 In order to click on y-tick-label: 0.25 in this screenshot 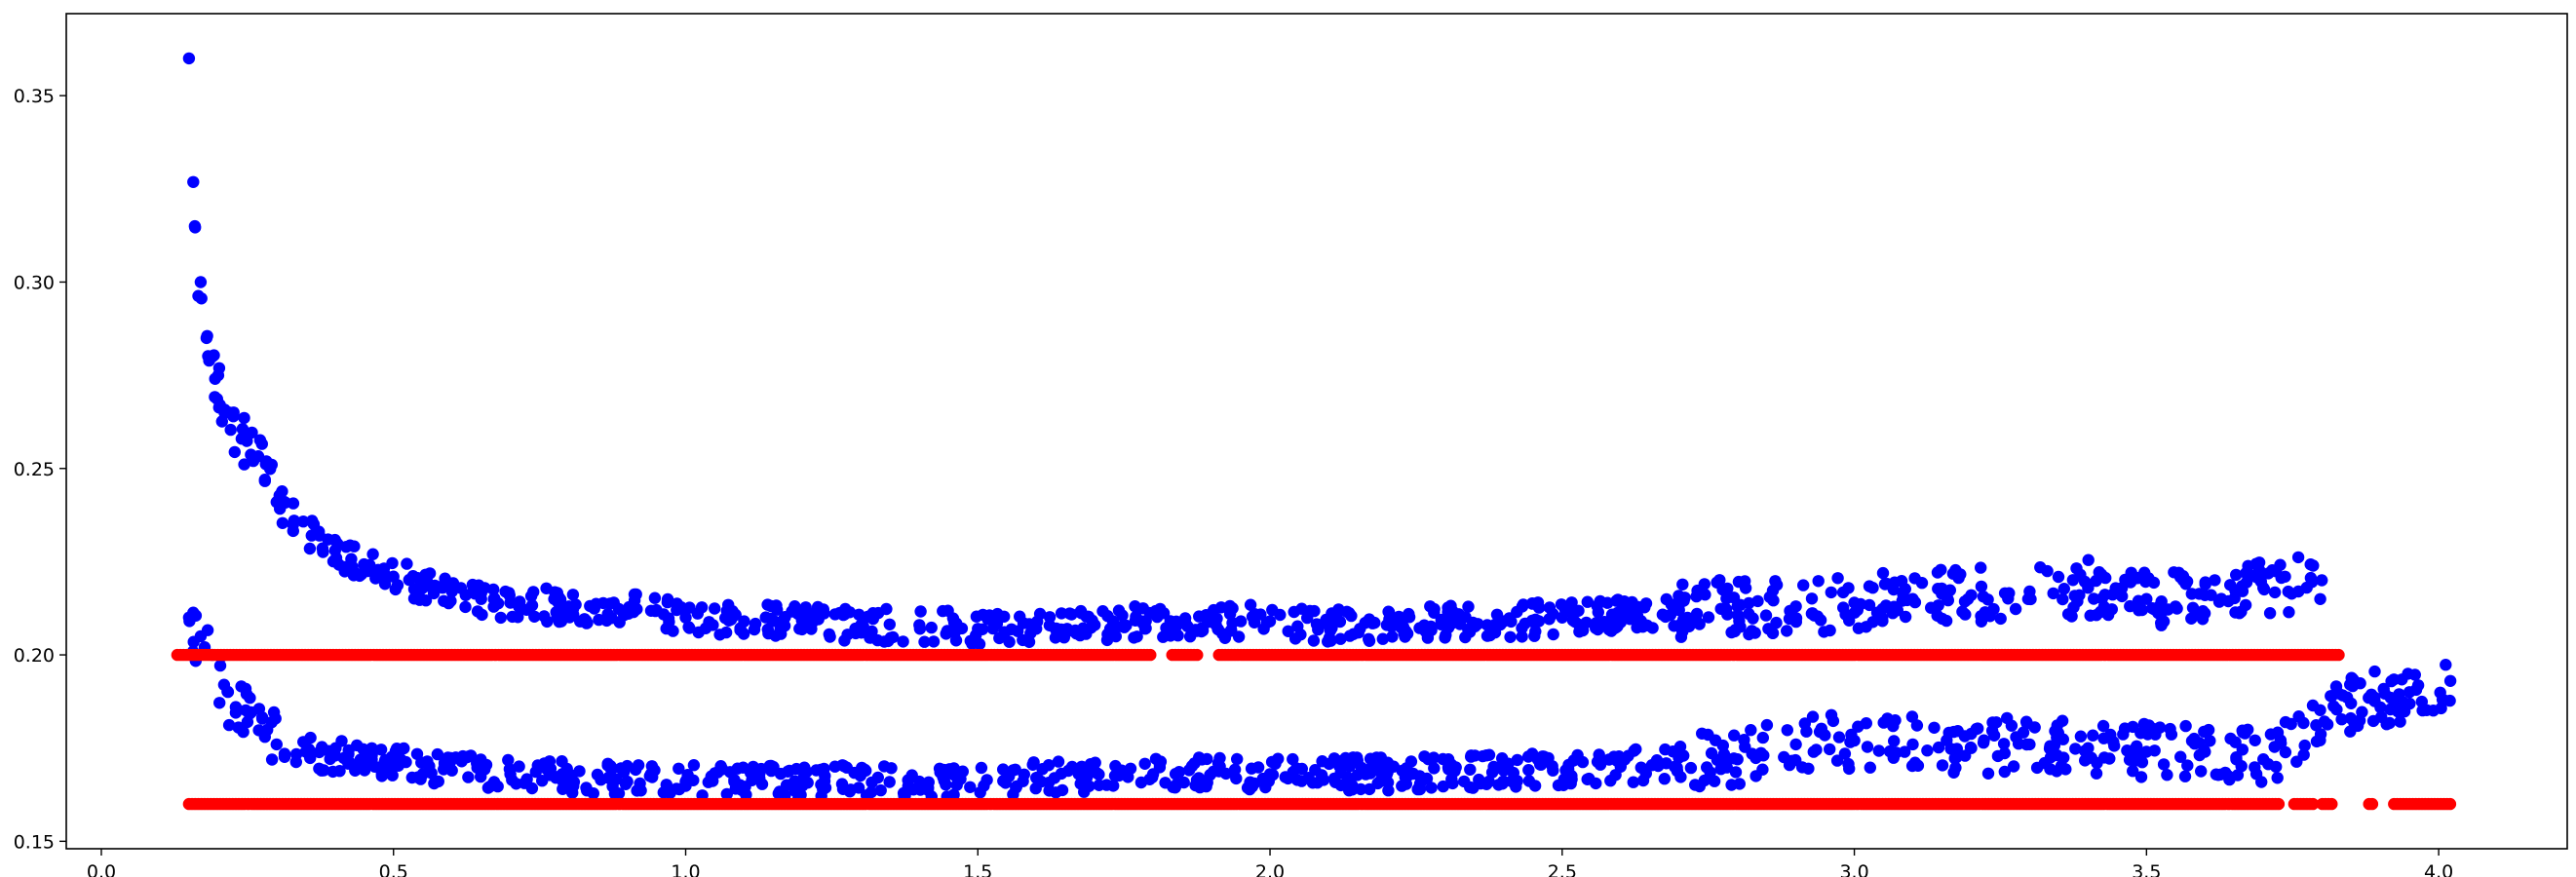, I will do `click(34, 470)`.